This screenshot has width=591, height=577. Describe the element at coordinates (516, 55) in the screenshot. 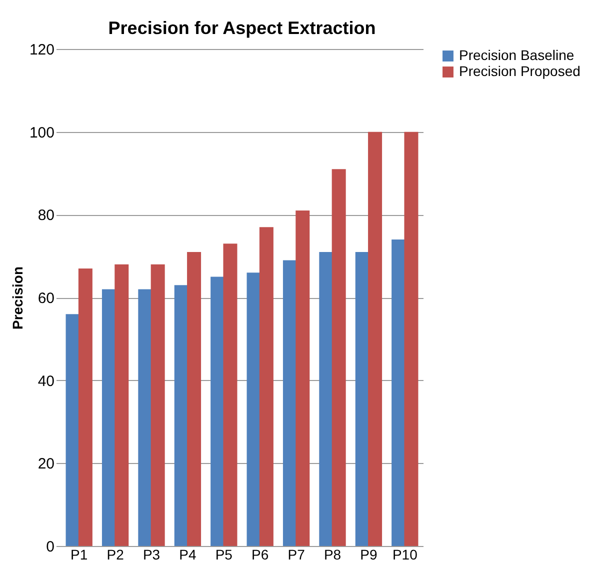

I see `legend-label: Precision Baseline` at that location.